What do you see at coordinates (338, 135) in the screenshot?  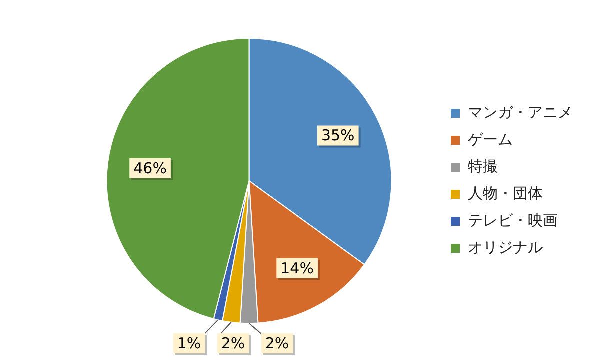 I see `data-label: 35%` at bounding box center [338, 135].